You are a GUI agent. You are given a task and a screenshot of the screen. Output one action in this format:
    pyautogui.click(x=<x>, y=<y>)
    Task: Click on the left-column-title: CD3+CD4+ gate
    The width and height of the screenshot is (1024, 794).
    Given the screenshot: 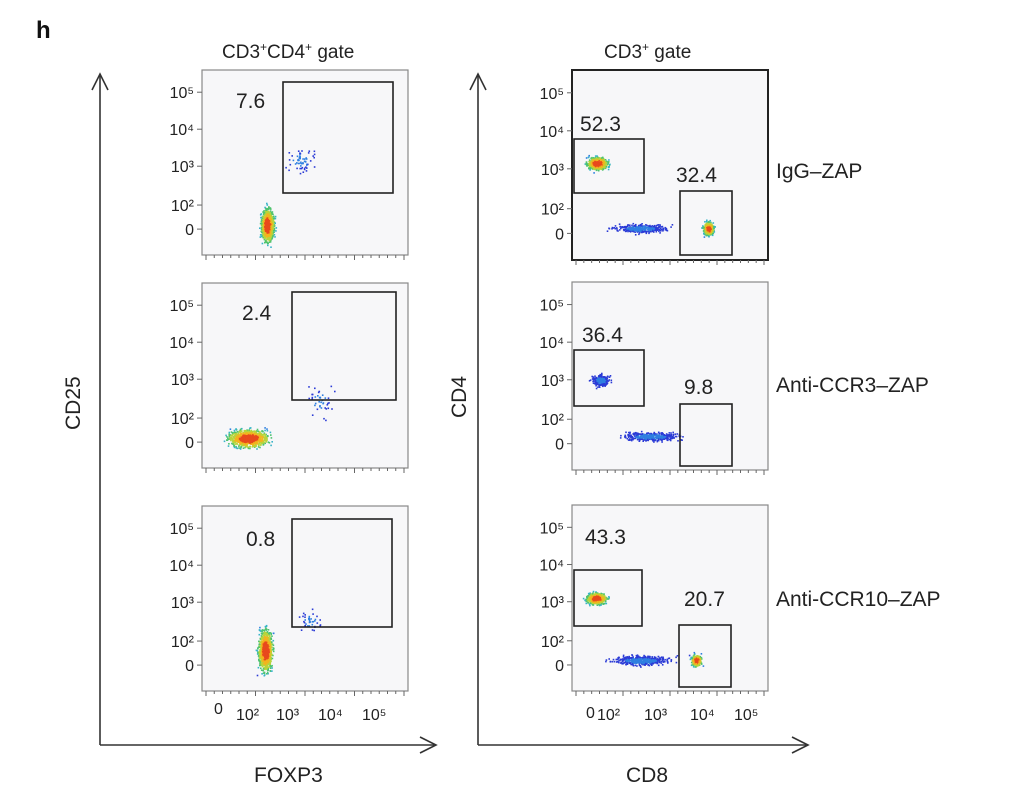 What is the action you would take?
    pyautogui.click(x=288, y=51)
    